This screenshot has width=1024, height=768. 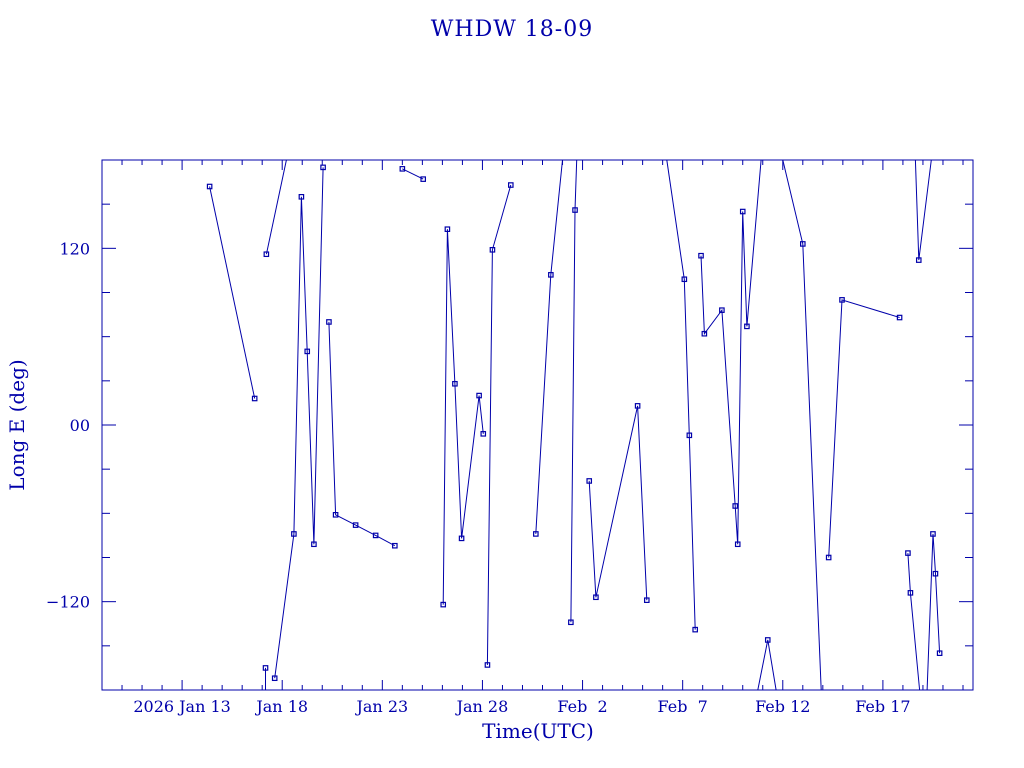 What do you see at coordinates (68, 602) in the screenshot?
I see `y-tick-label: −120` at bounding box center [68, 602].